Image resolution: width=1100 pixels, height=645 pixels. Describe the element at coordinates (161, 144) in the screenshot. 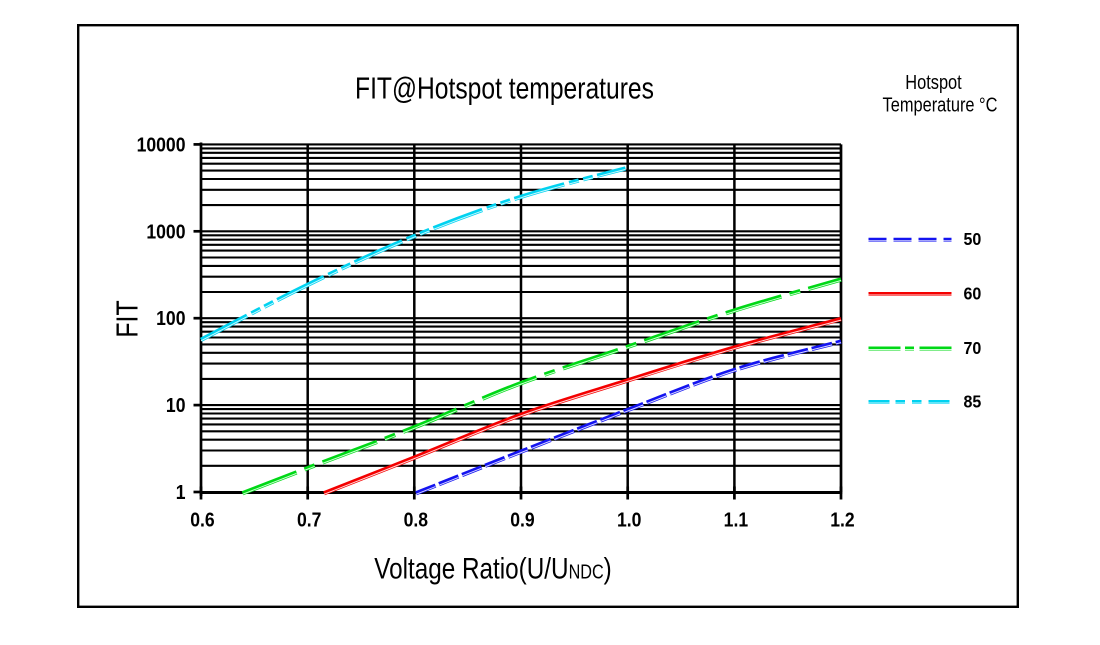

I see `svg-text: 10000` at that location.